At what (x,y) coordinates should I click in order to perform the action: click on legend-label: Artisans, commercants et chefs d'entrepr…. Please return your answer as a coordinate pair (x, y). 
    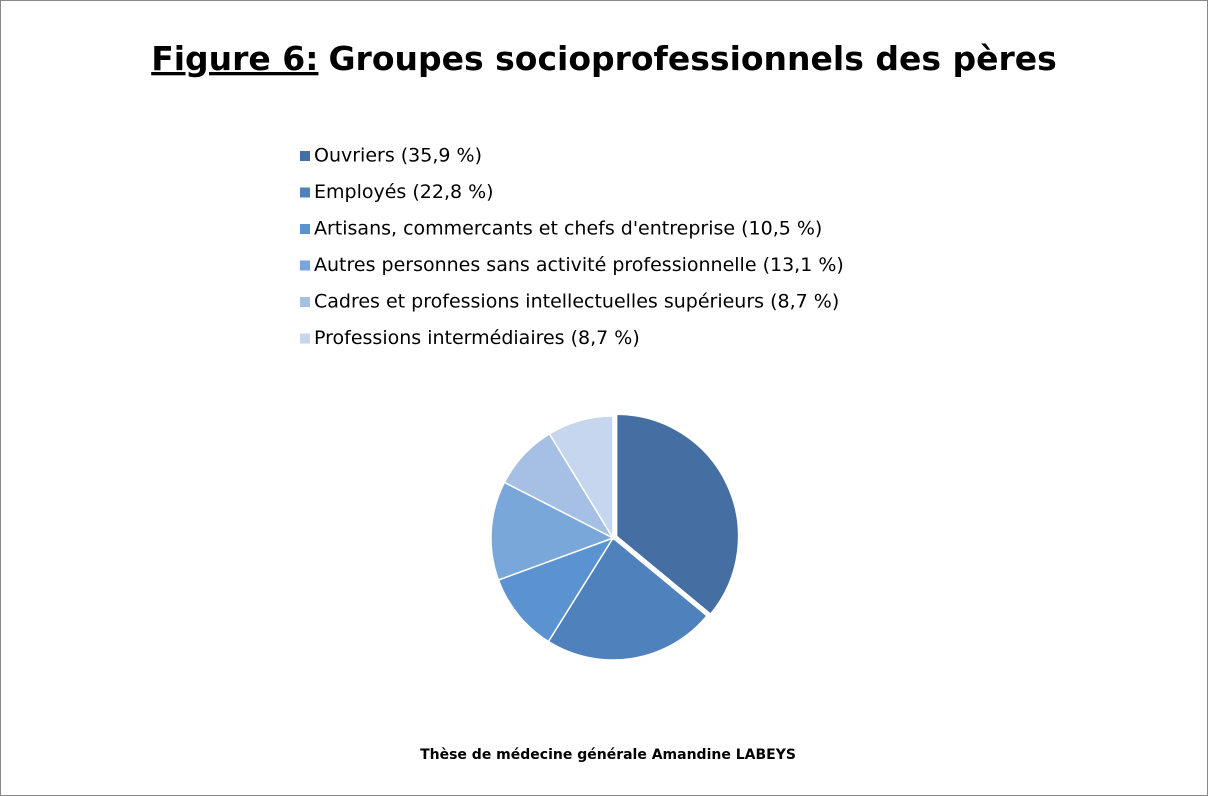
    Looking at the image, I should click on (568, 229).